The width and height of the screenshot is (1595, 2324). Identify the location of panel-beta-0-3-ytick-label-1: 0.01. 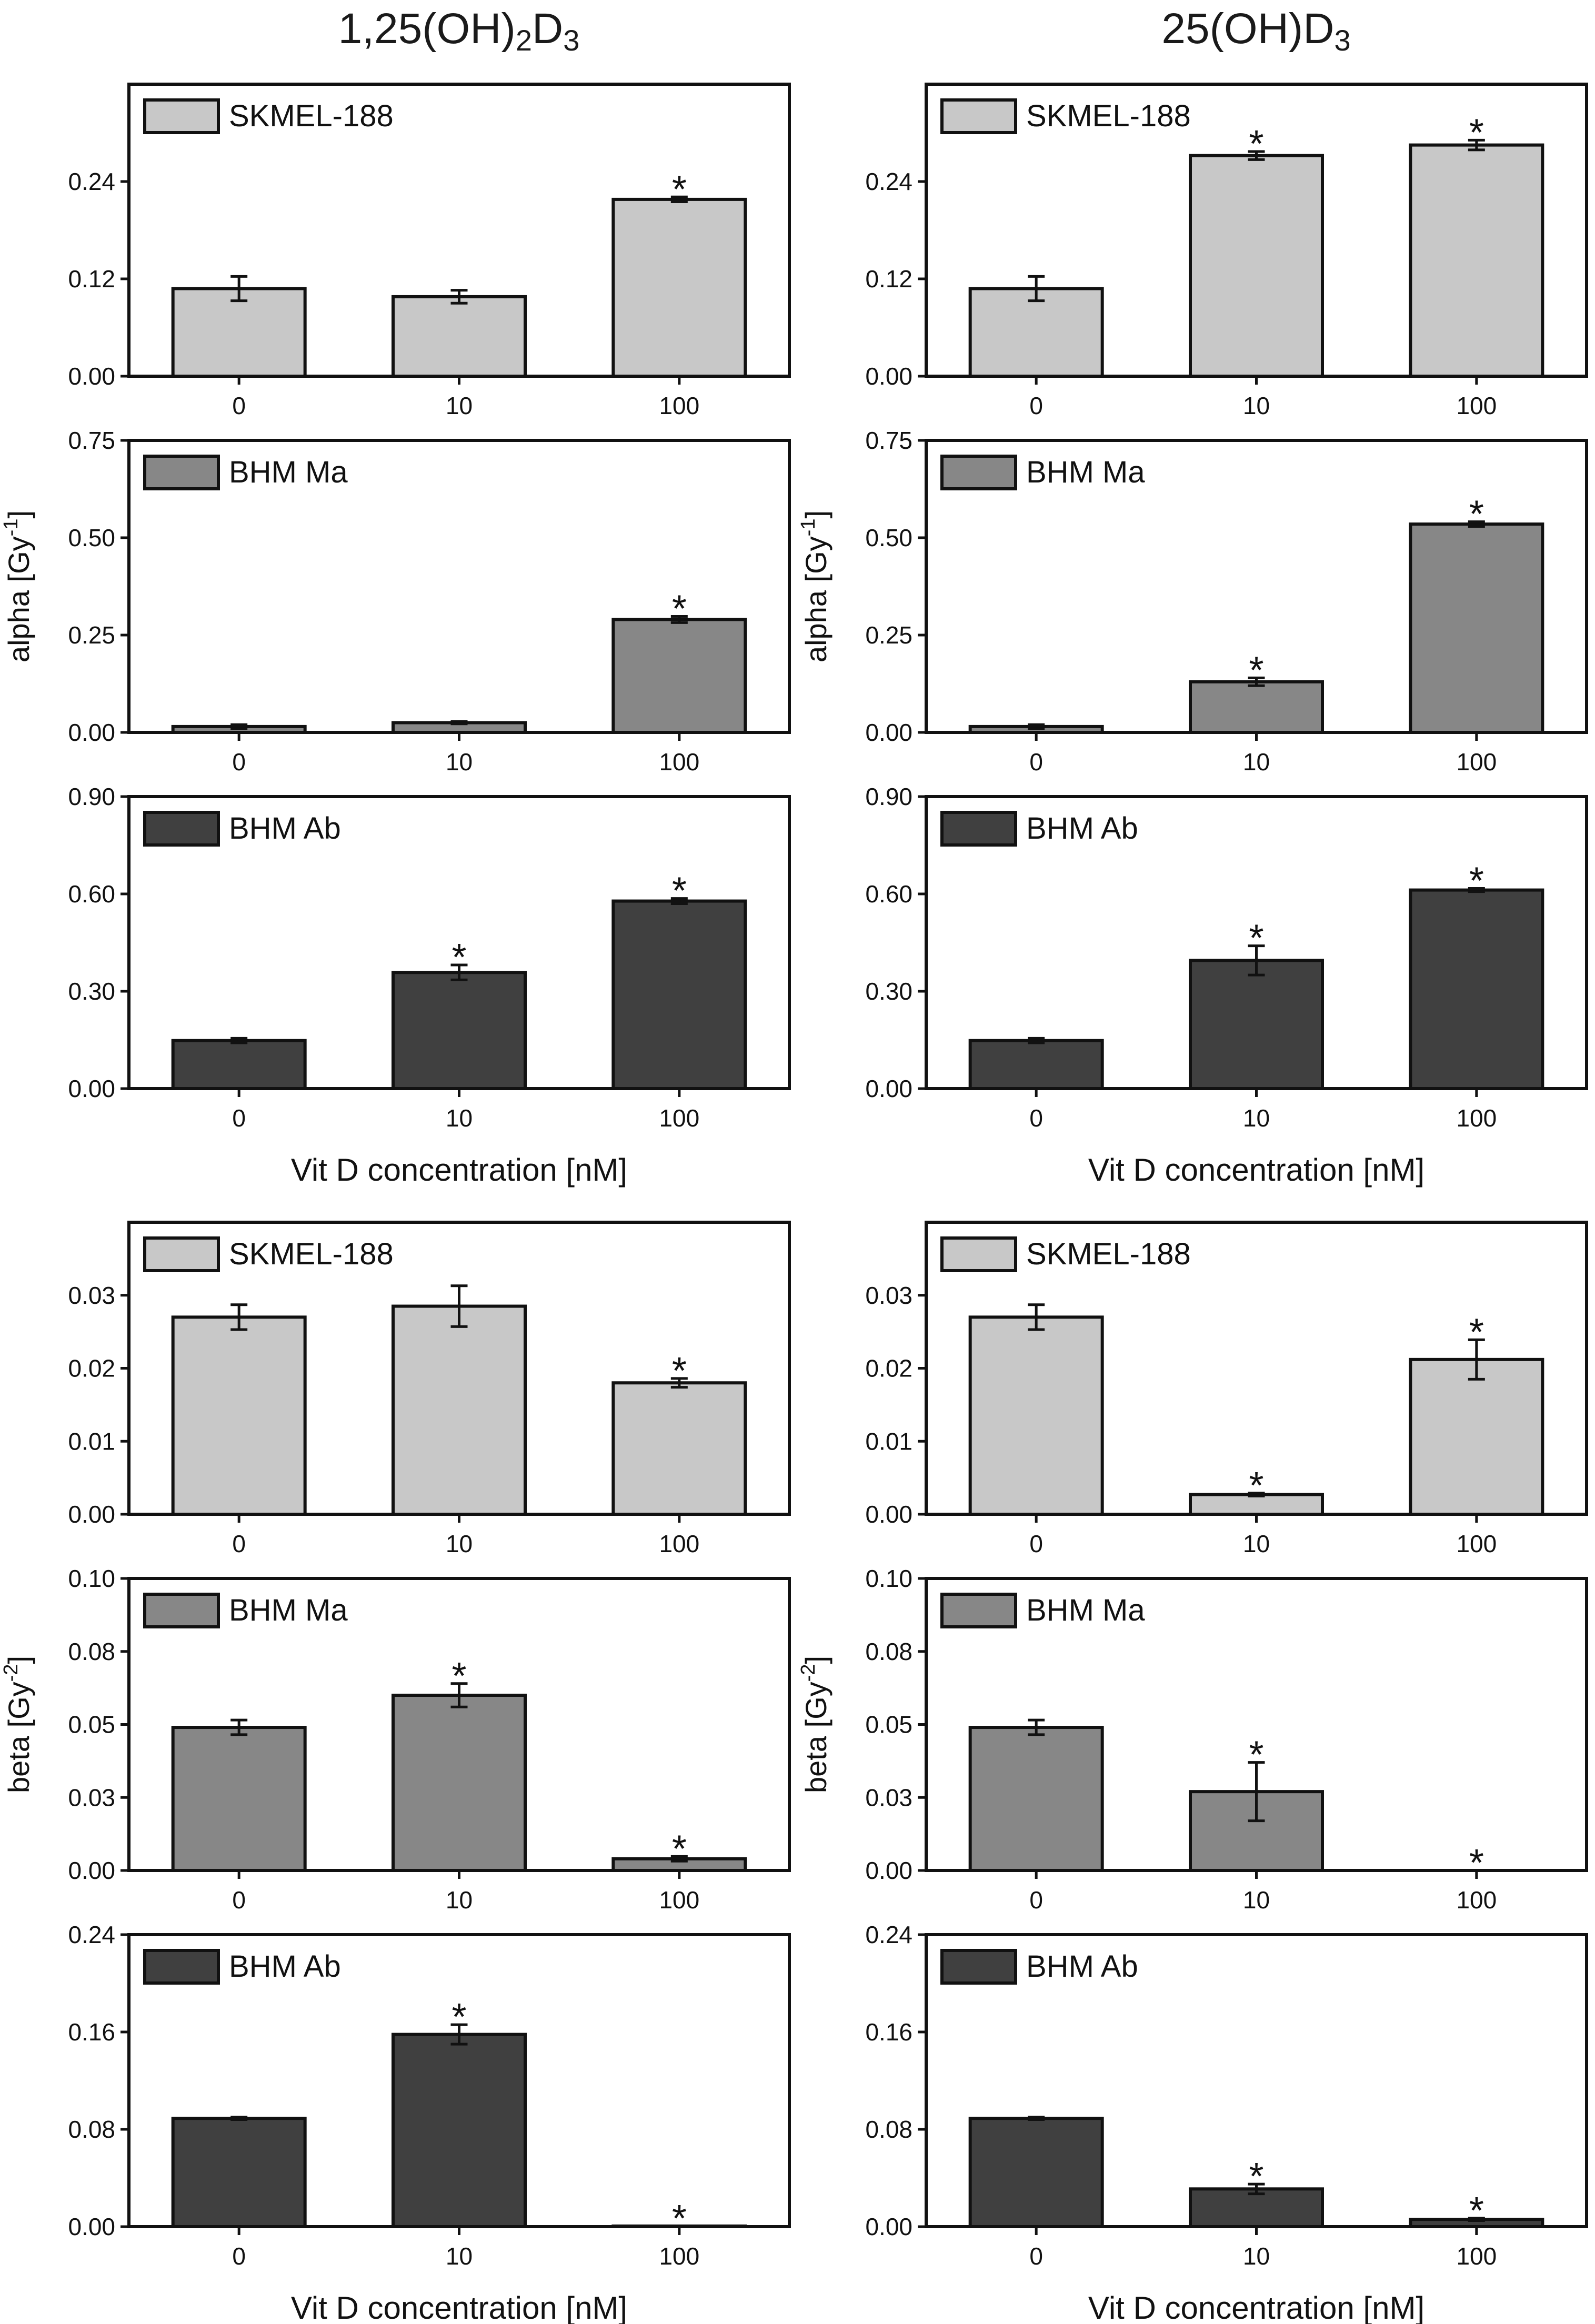
(91, 1441).